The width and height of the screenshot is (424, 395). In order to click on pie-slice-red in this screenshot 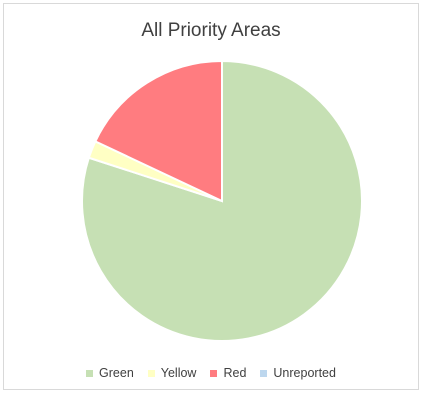, I will do `click(158, 131)`.